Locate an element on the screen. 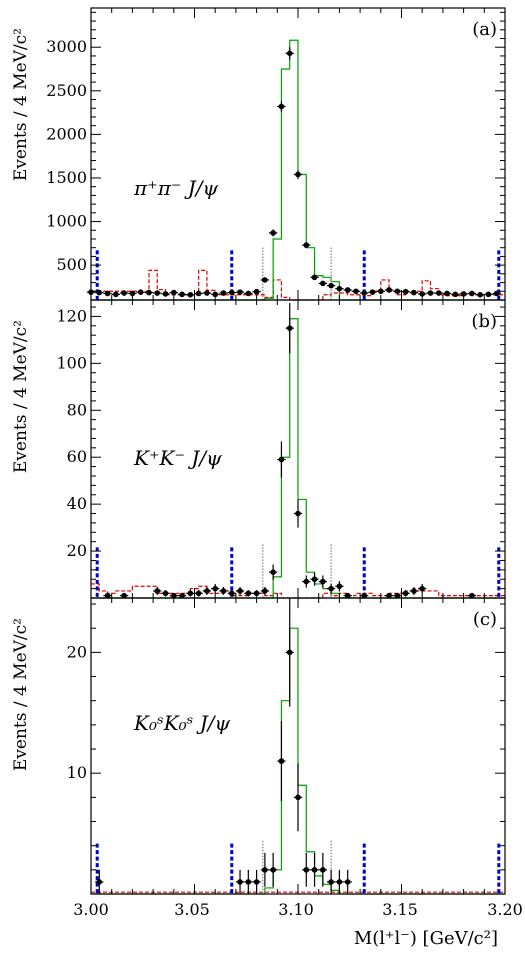 The width and height of the screenshot is (525, 954). y-tick-label: 60 is located at coordinates (77, 456).